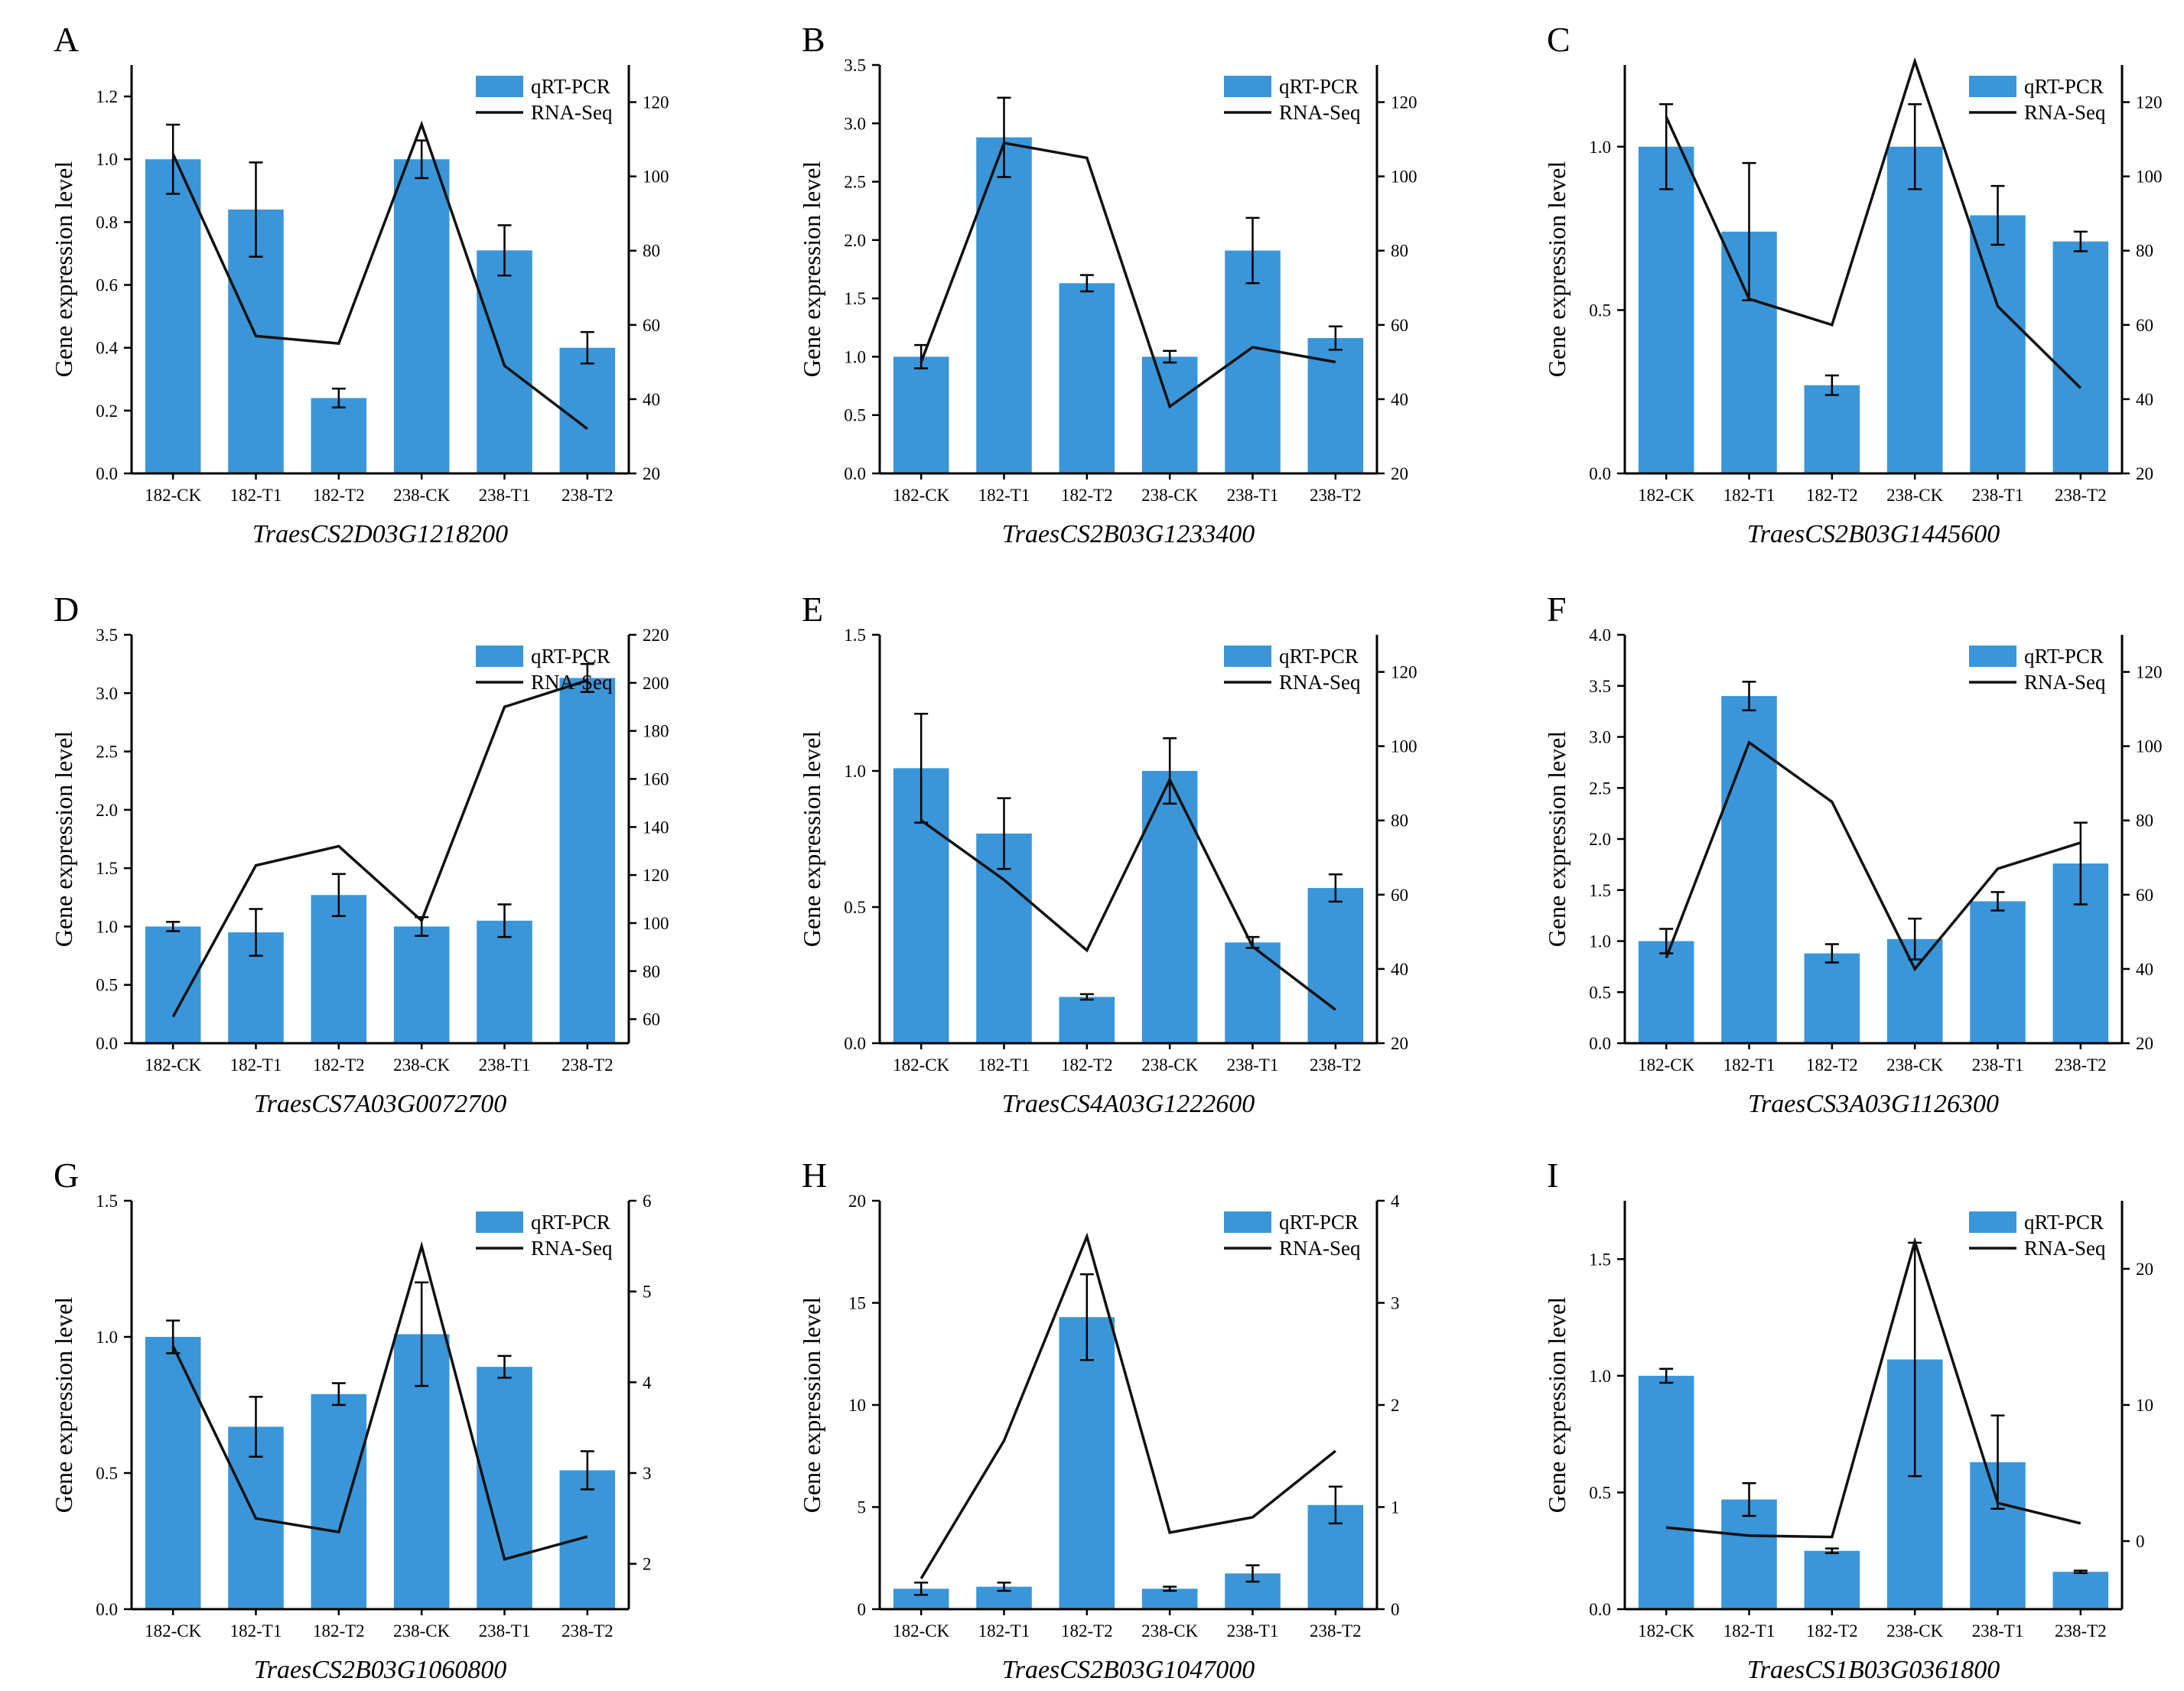 Image resolution: width=2184 pixels, height=1691 pixels. Describe the element at coordinates (2065, 682) in the screenshot. I see `legend-label-line: RNA-Seq` at that location.